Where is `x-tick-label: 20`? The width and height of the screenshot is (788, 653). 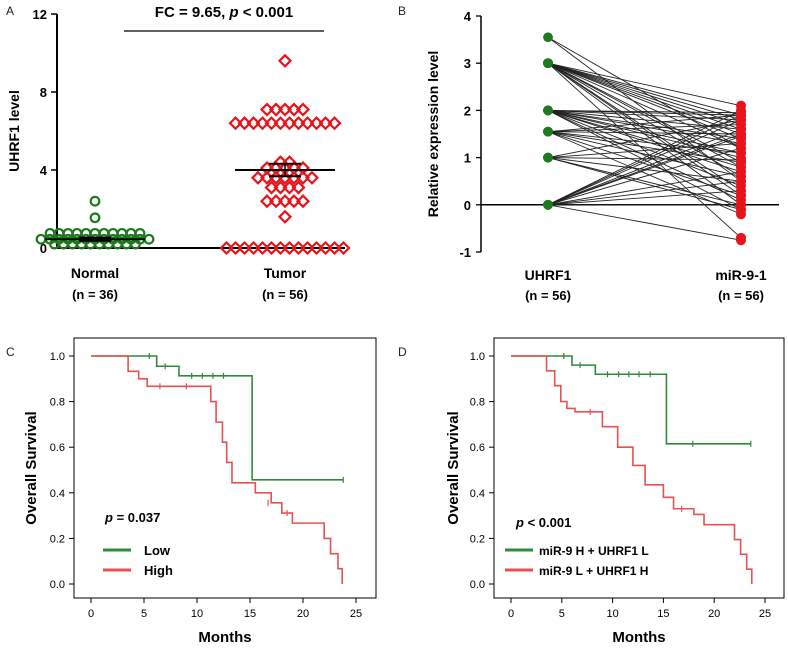 x-tick-label: 20 is located at coordinates (303, 614).